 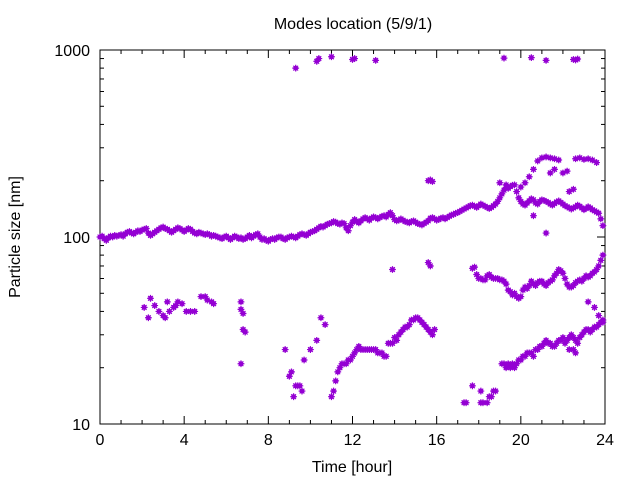 I want to click on x-tick-label: 16, so click(x=437, y=440).